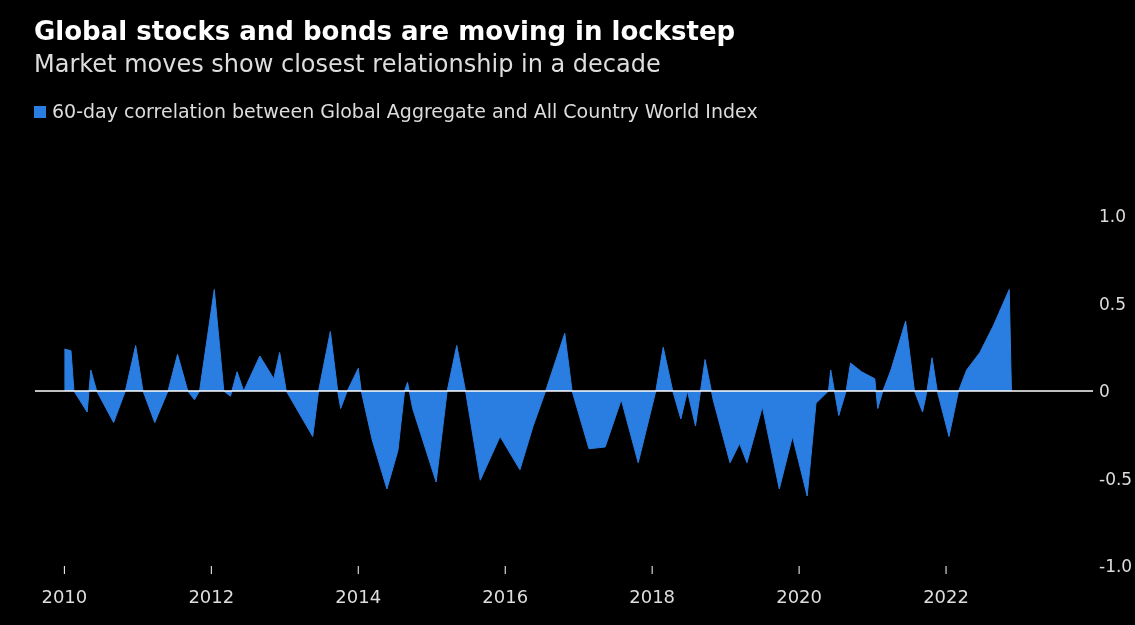 Image resolution: width=1135 pixels, height=625 pixels. What do you see at coordinates (652, 596) in the screenshot?
I see `x-tick-label: 2018` at bounding box center [652, 596].